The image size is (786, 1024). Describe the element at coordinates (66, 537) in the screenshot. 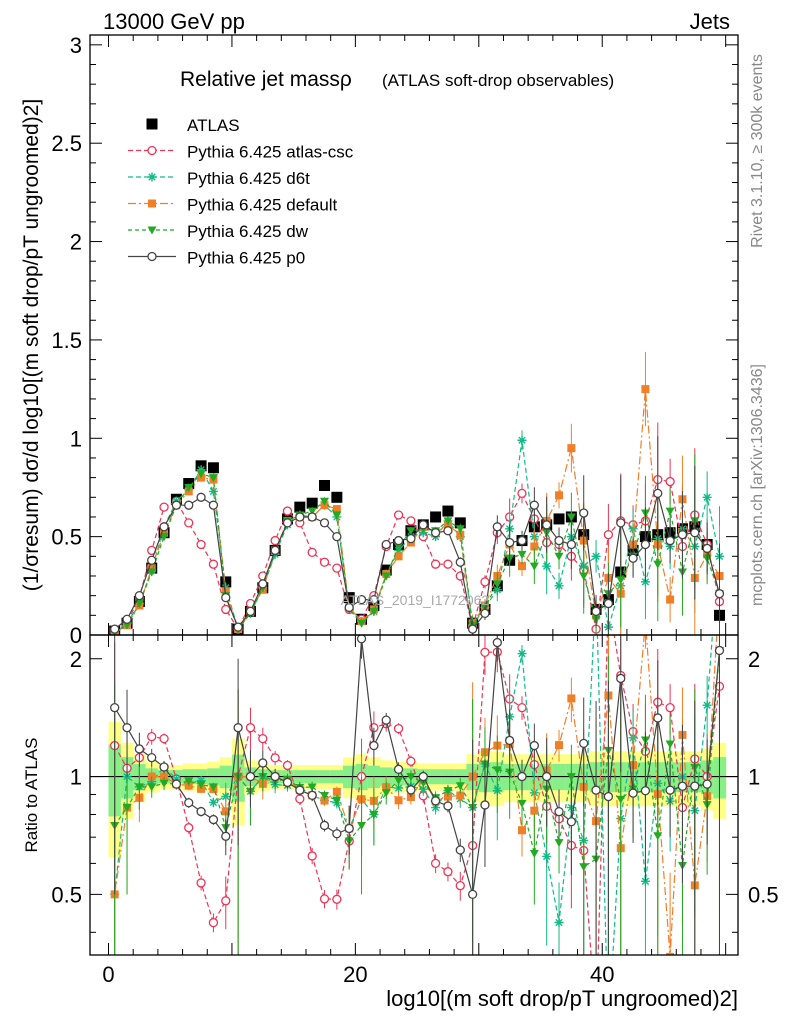

I see `y-tick-label: 0.5` at that location.